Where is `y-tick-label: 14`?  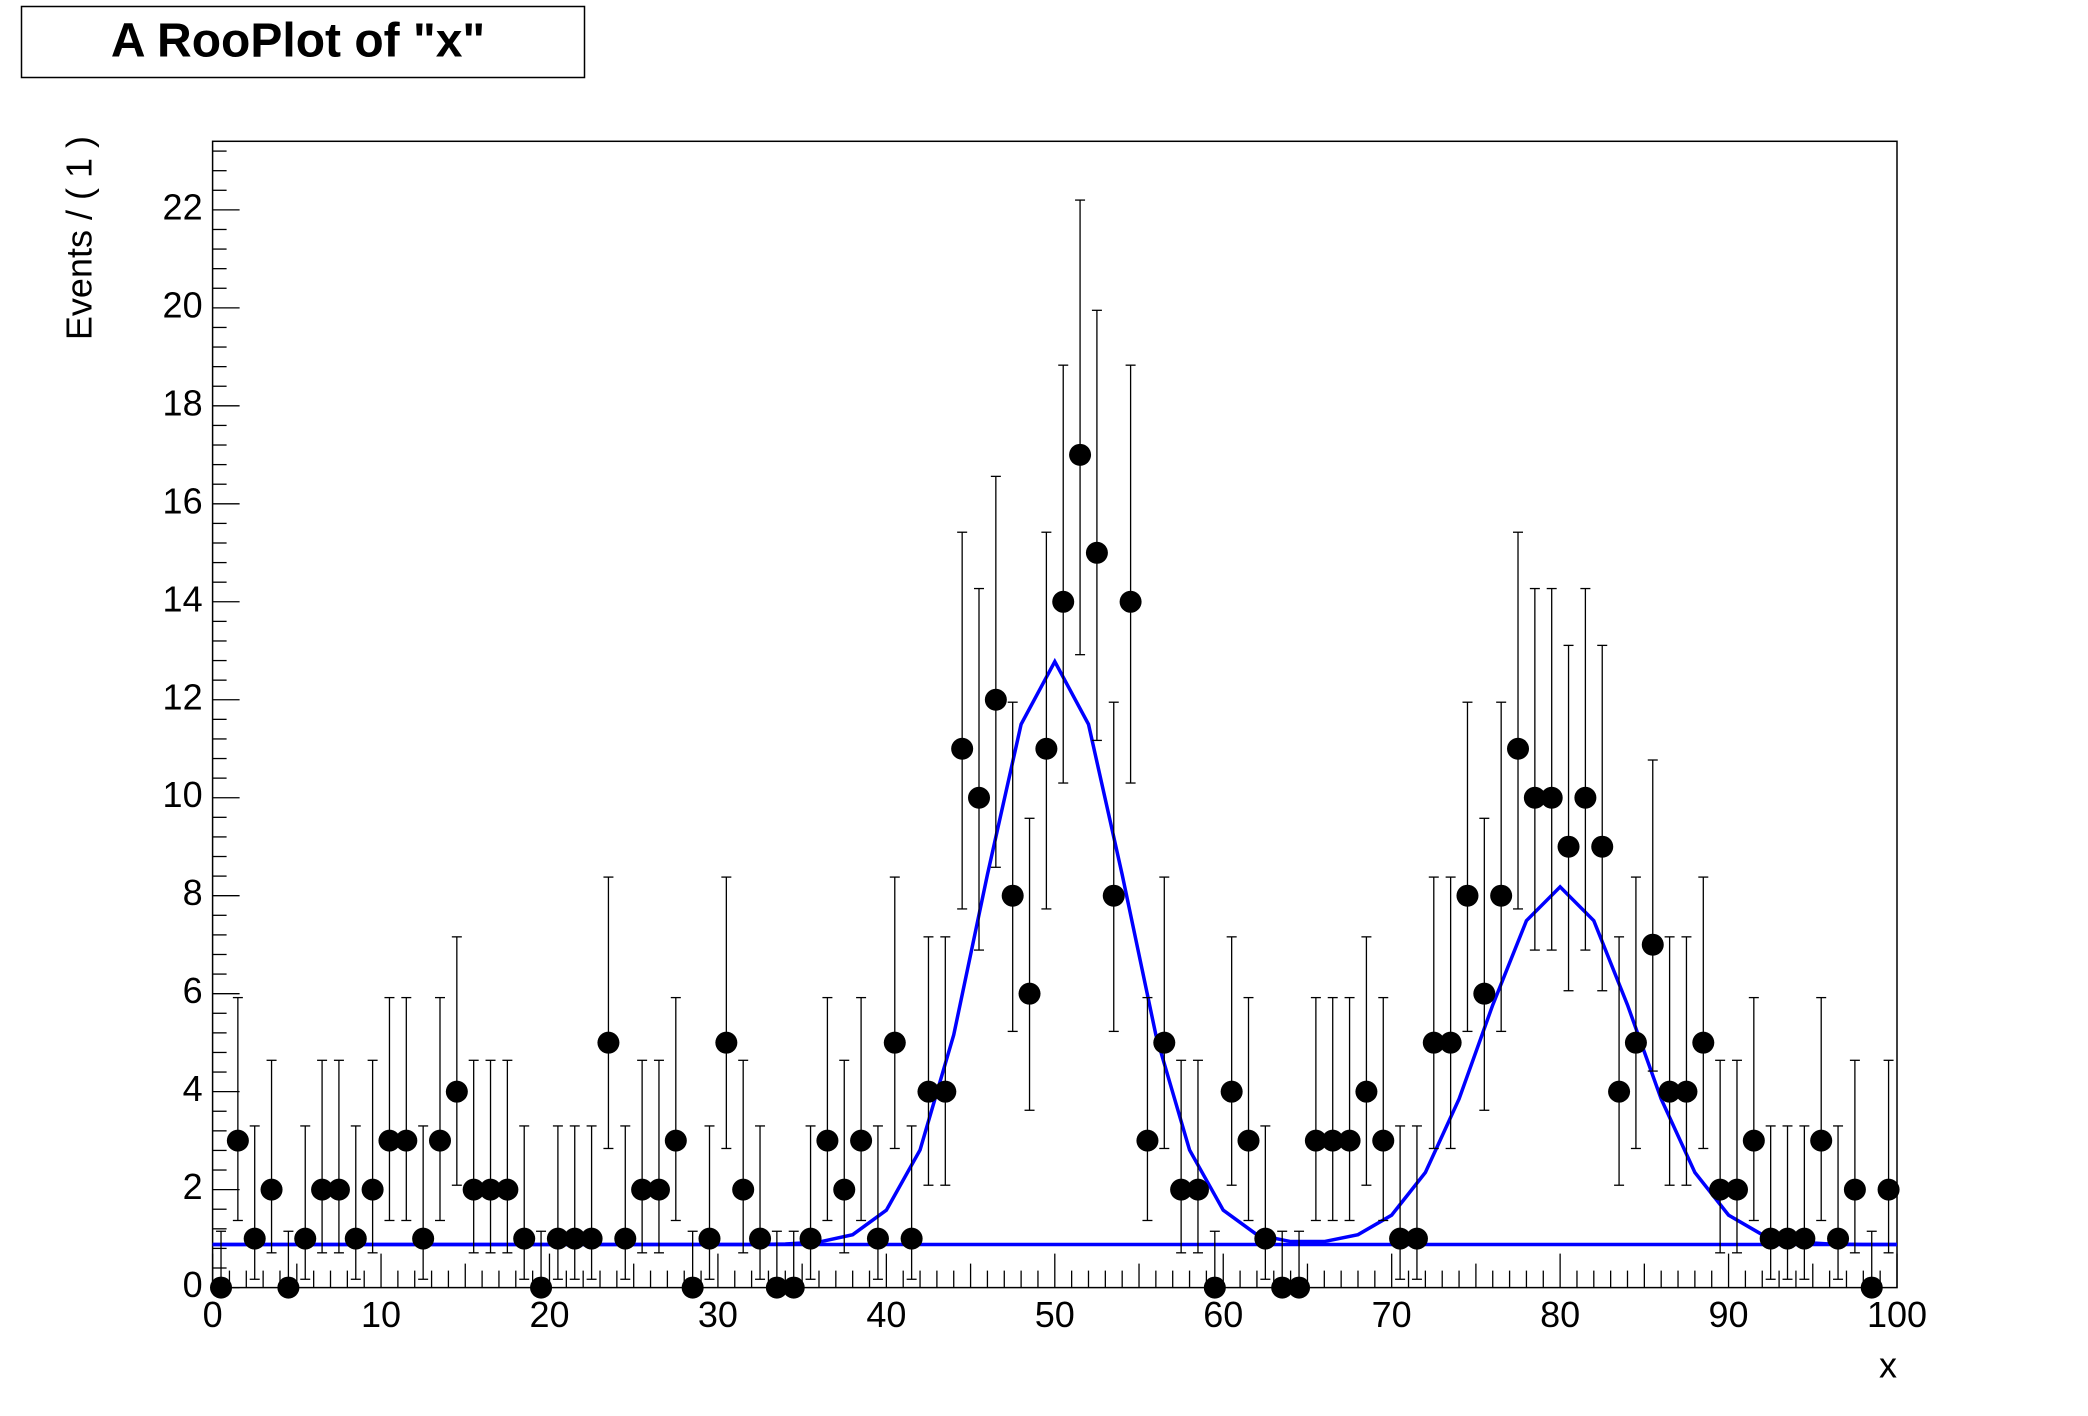 y-tick-label: 14 is located at coordinates (183, 598).